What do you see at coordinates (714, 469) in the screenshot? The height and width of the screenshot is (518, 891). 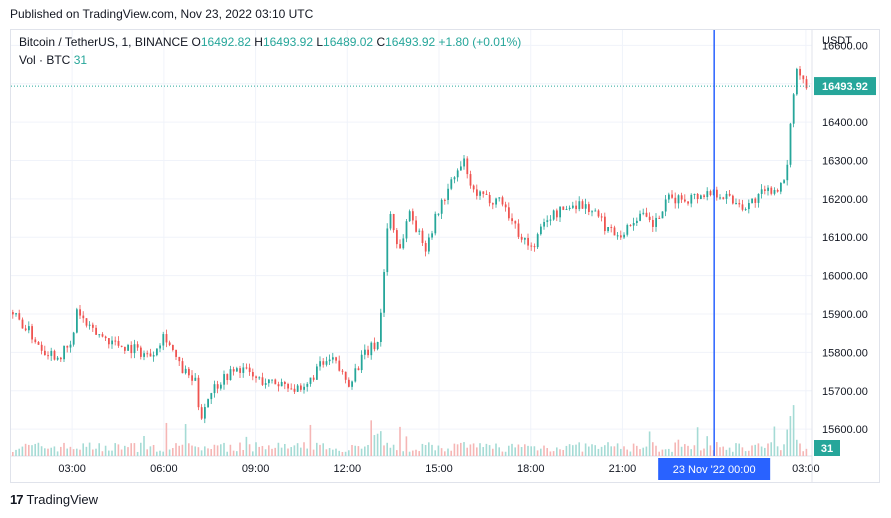 I see `crosshair-time-badge` at bounding box center [714, 469].